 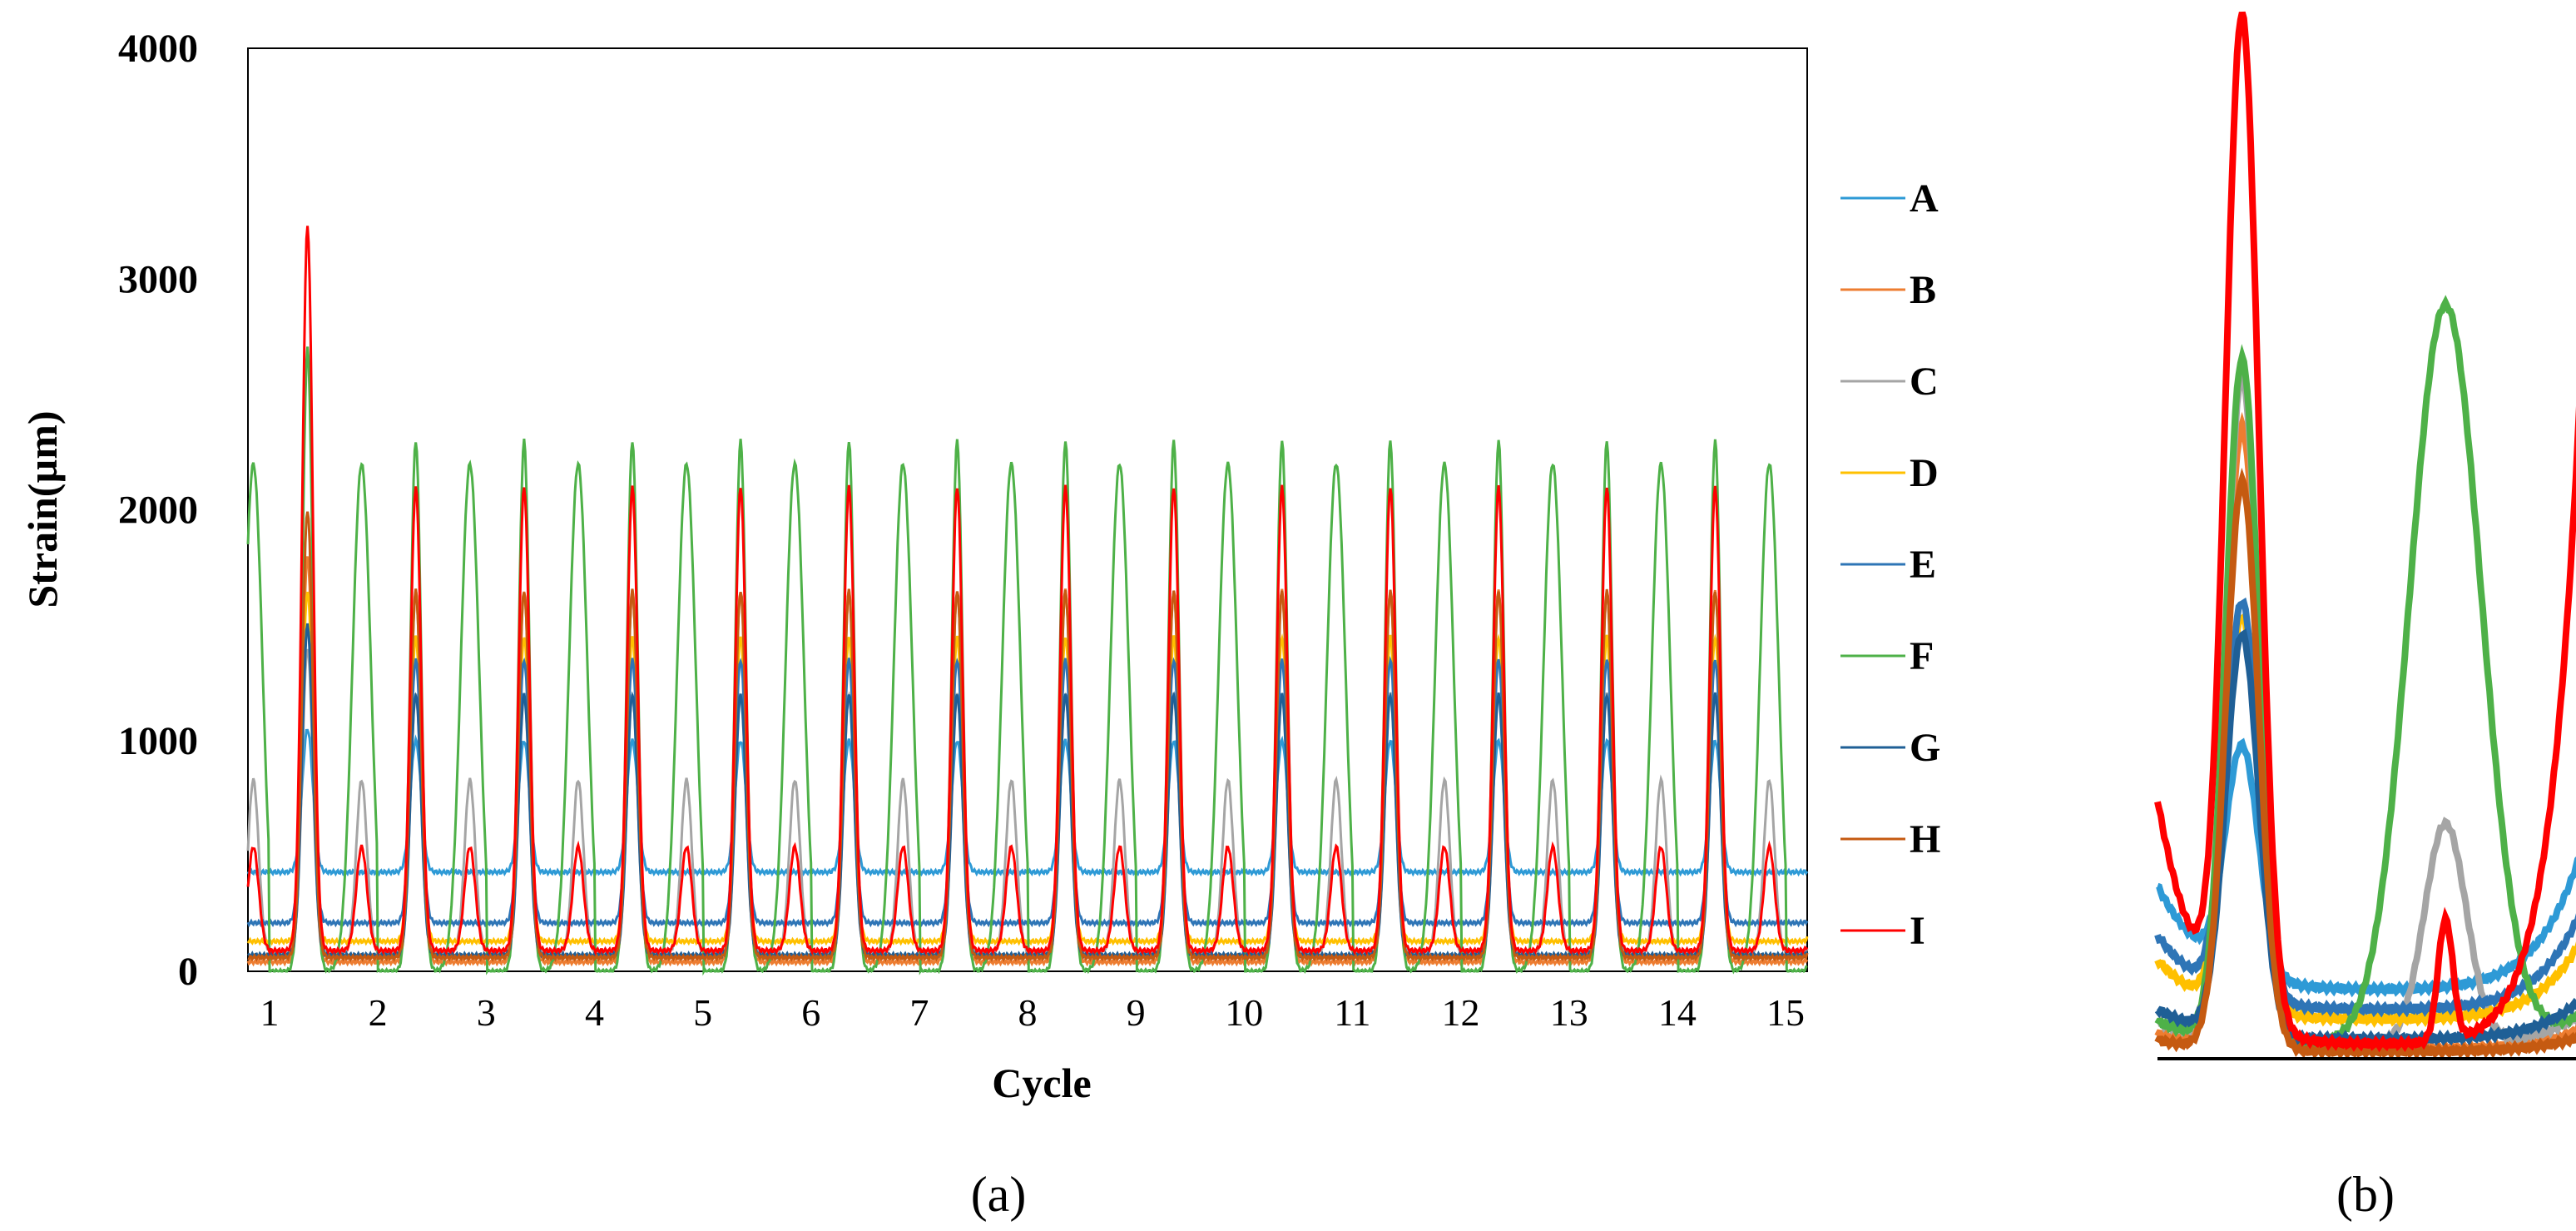 I want to click on panel-label-a: (a), so click(x=999, y=1194).